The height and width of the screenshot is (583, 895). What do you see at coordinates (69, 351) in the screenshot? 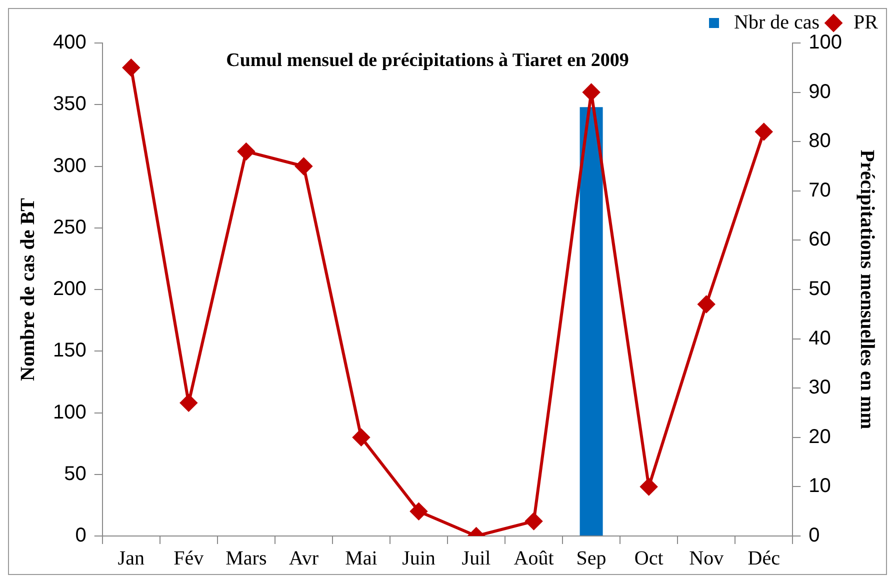
I see `y-tick-label: 150` at bounding box center [69, 351].